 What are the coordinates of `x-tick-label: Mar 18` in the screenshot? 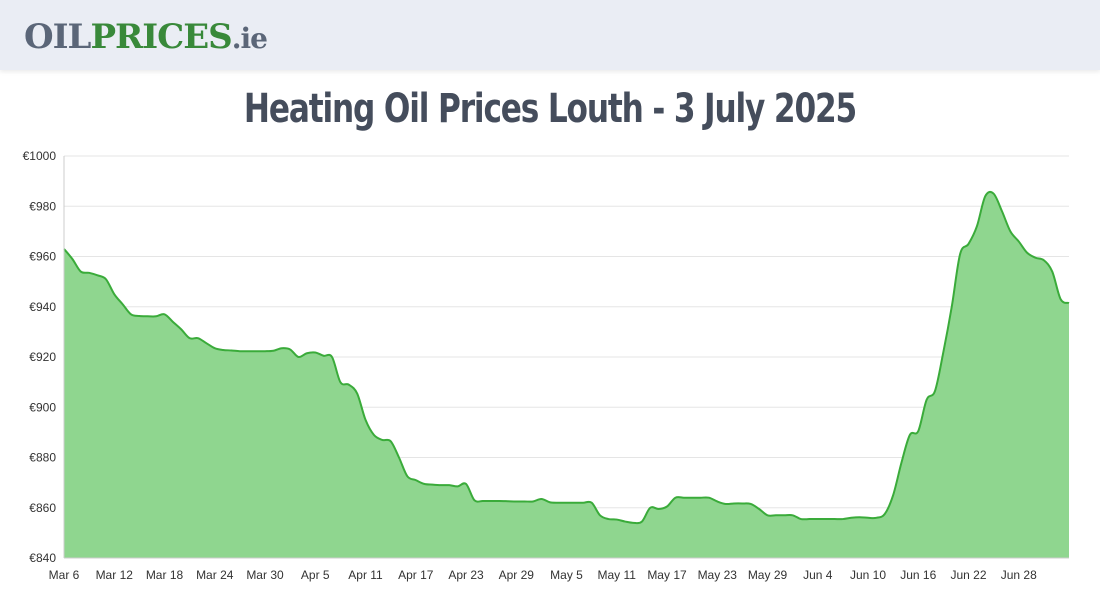 It's located at (165, 575).